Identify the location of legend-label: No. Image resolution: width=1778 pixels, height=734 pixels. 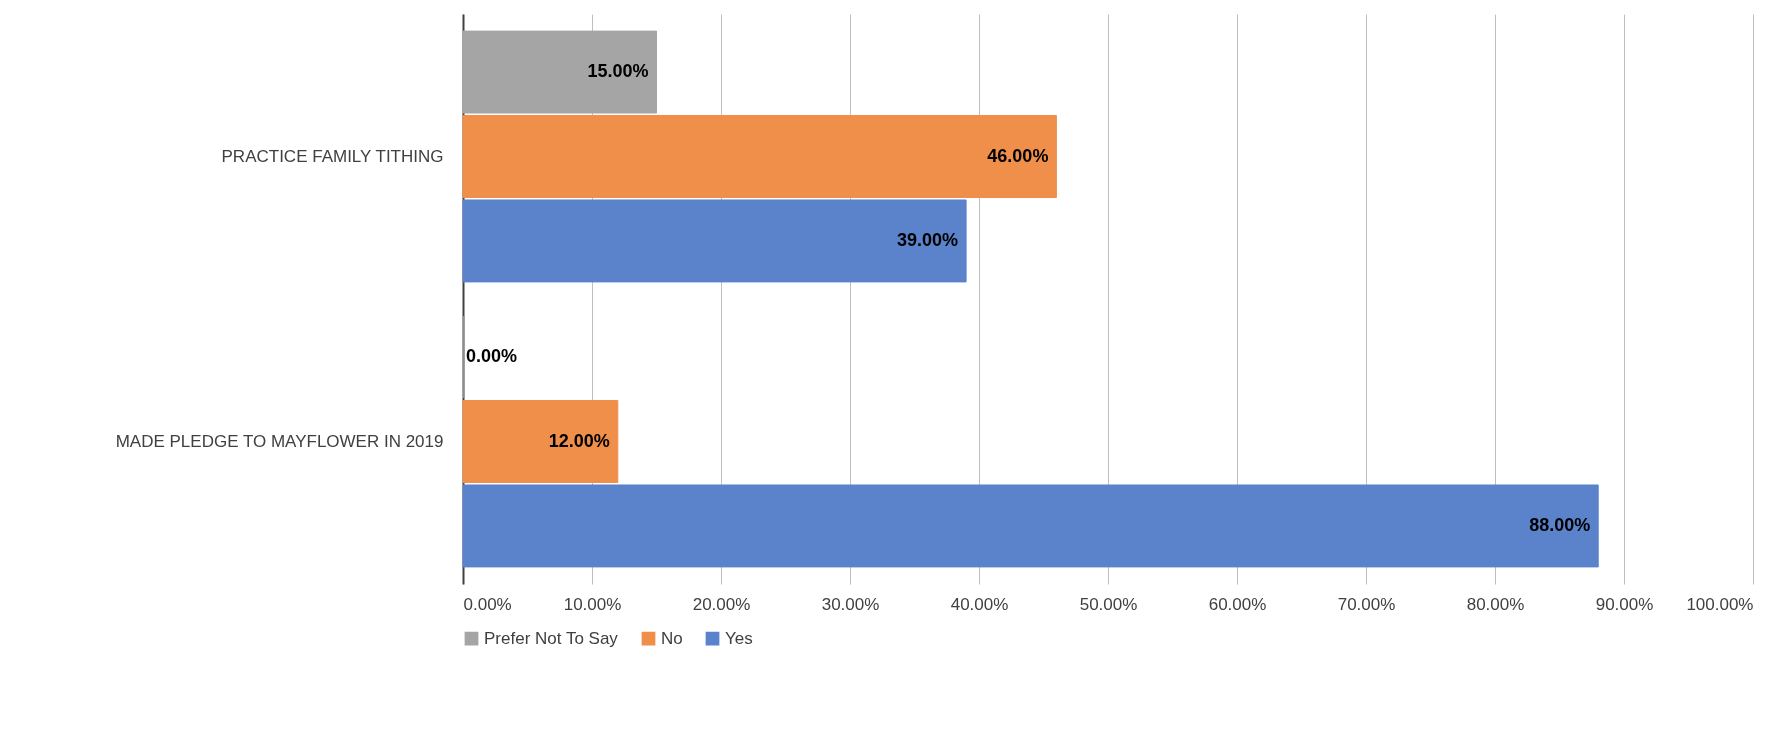
(672, 638).